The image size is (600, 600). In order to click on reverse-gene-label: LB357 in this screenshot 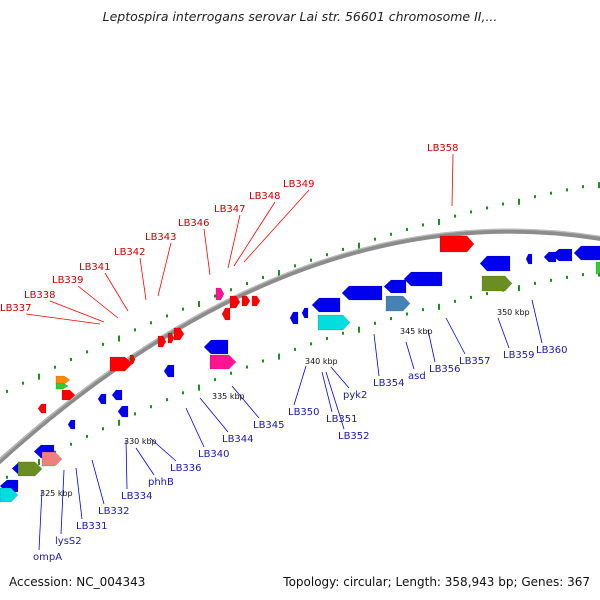, I will do `click(475, 361)`.